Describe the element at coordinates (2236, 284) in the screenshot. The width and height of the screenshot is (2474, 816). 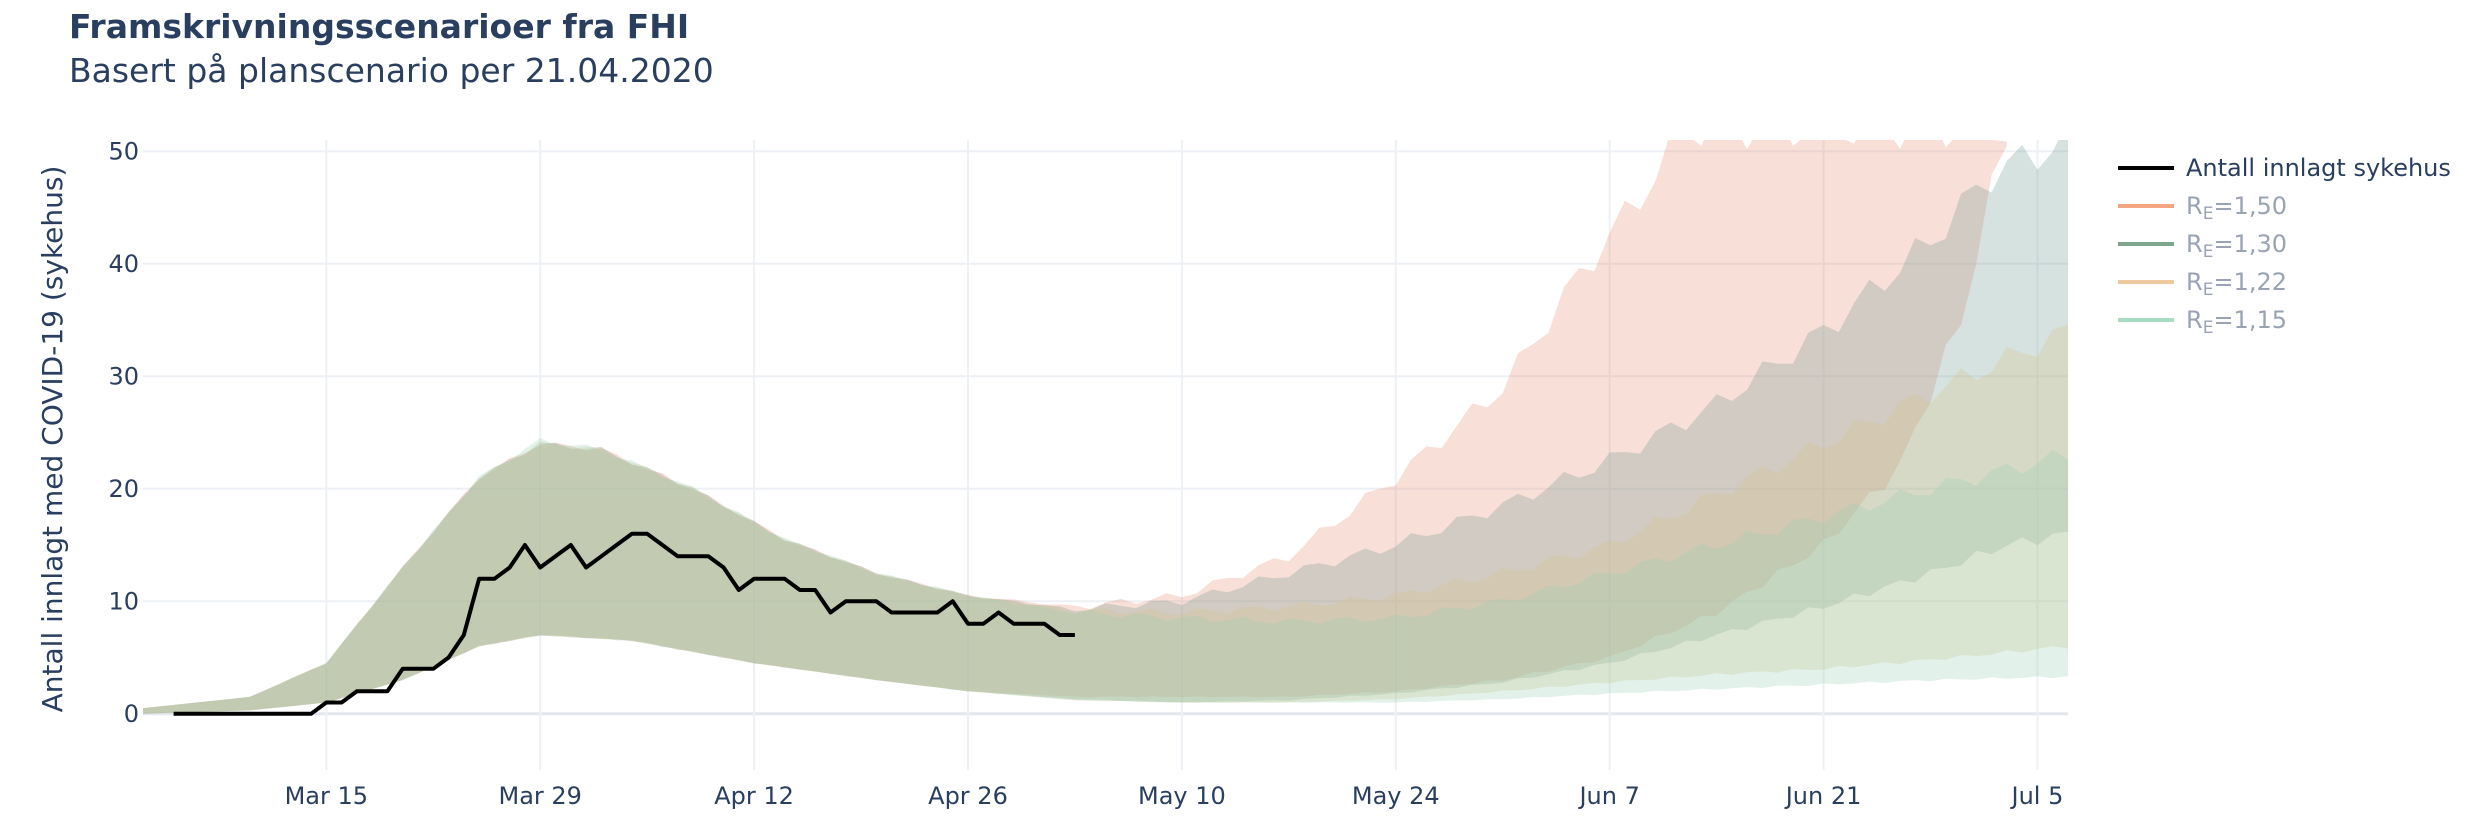
I see `legend-label: RE=1,22` at that location.